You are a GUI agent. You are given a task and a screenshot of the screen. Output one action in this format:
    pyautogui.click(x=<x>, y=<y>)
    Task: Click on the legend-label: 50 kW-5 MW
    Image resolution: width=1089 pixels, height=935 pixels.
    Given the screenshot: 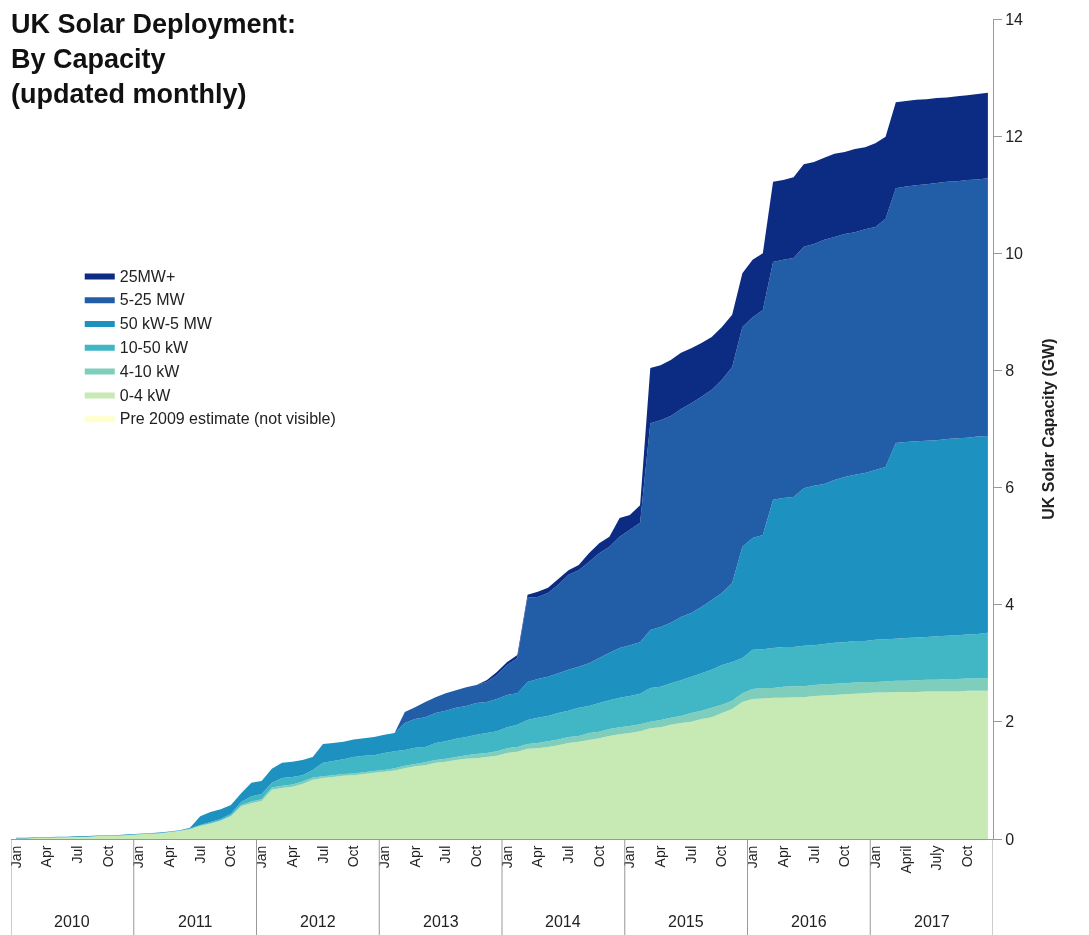 What is the action you would take?
    pyautogui.click(x=166, y=324)
    